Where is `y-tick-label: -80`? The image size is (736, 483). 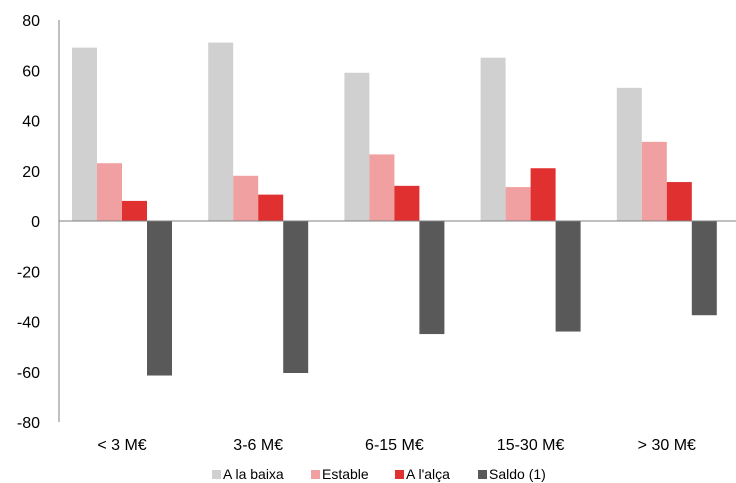
y-tick-label: -80 is located at coordinates (28, 423).